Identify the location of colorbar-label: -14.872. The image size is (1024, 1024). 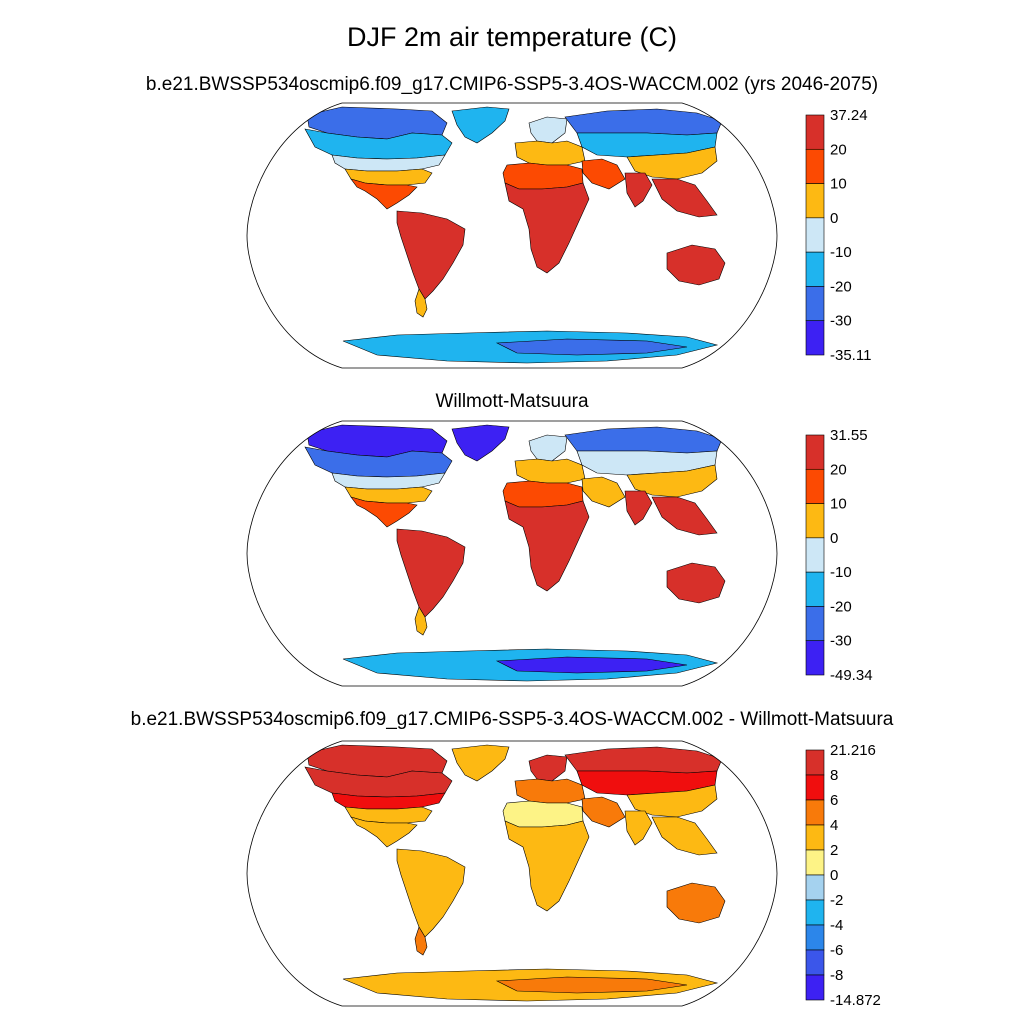
(855, 1000).